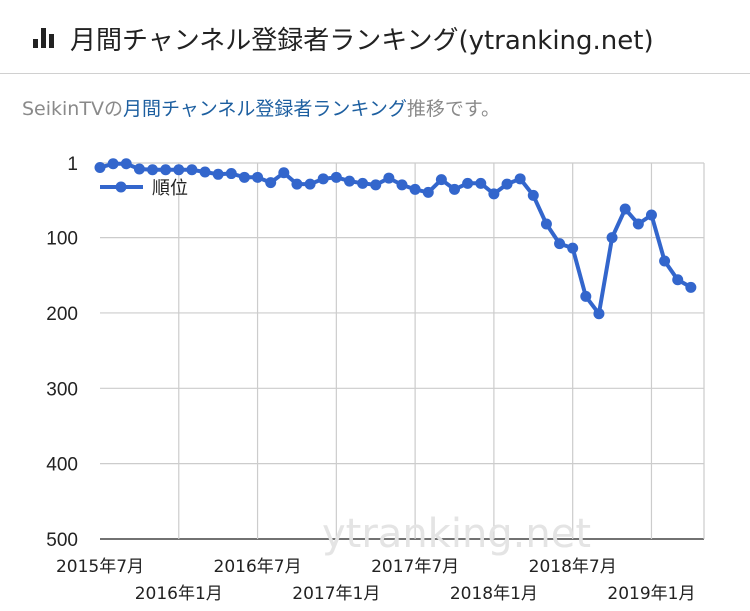 This screenshot has width=750, height=611. What do you see at coordinates (62, 540) in the screenshot?
I see `y-tick-label: 500` at bounding box center [62, 540].